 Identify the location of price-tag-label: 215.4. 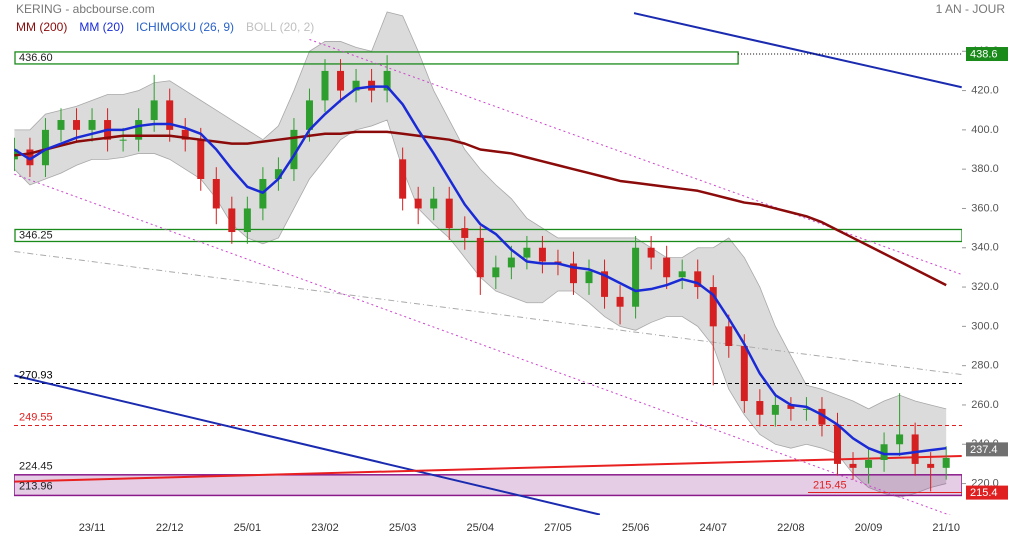
(984, 493).